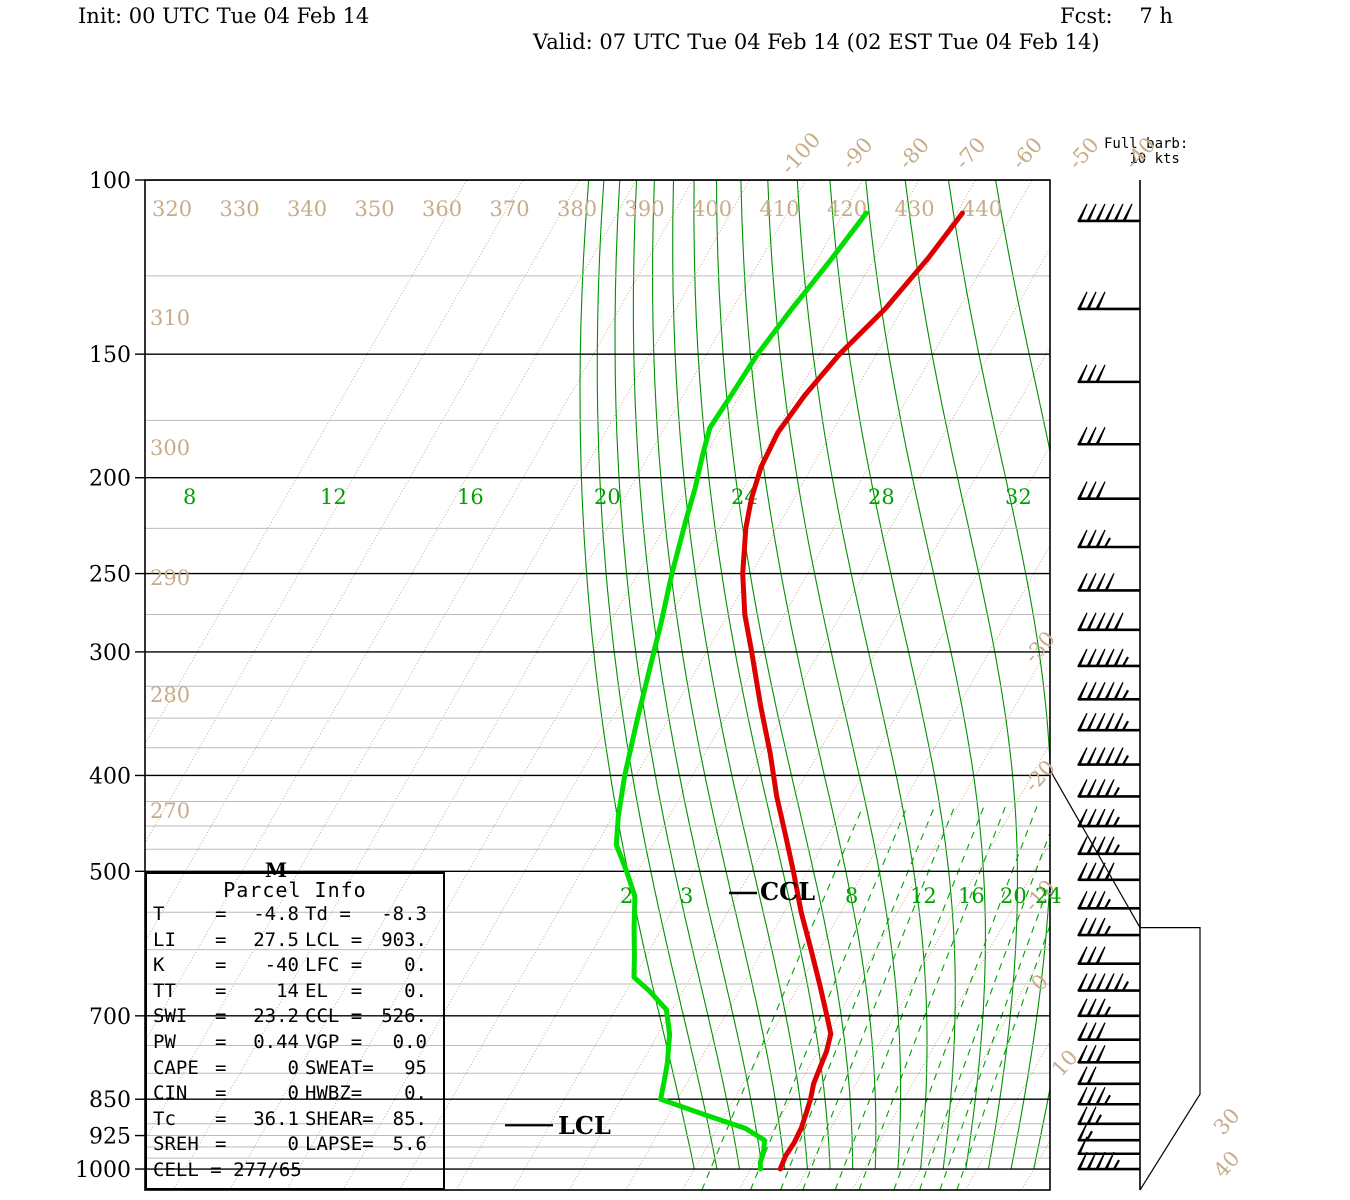 The image size is (1350, 1200). I want to click on isotherm-label-right: -20, so click(1040, 776).